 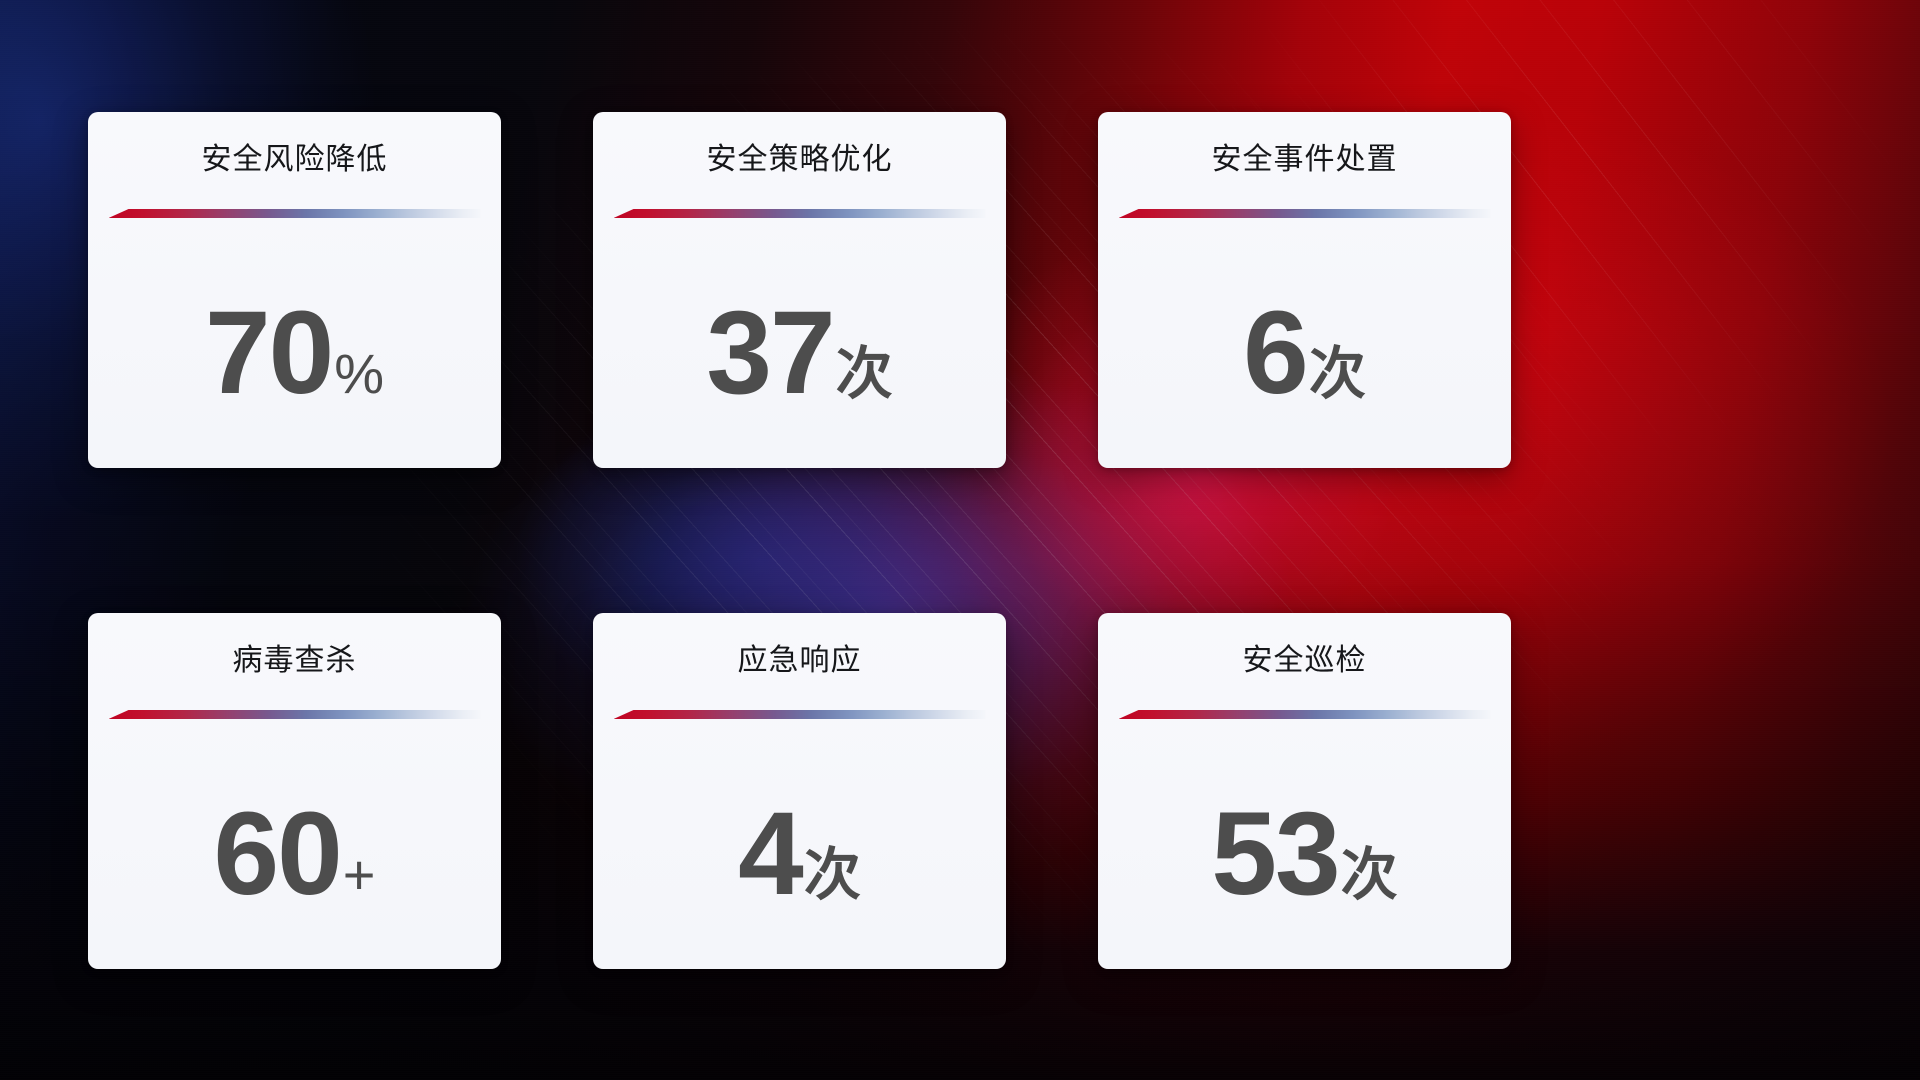 What do you see at coordinates (799, 660) in the screenshot?
I see `metric-card-title: 应急响应` at bounding box center [799, 660].